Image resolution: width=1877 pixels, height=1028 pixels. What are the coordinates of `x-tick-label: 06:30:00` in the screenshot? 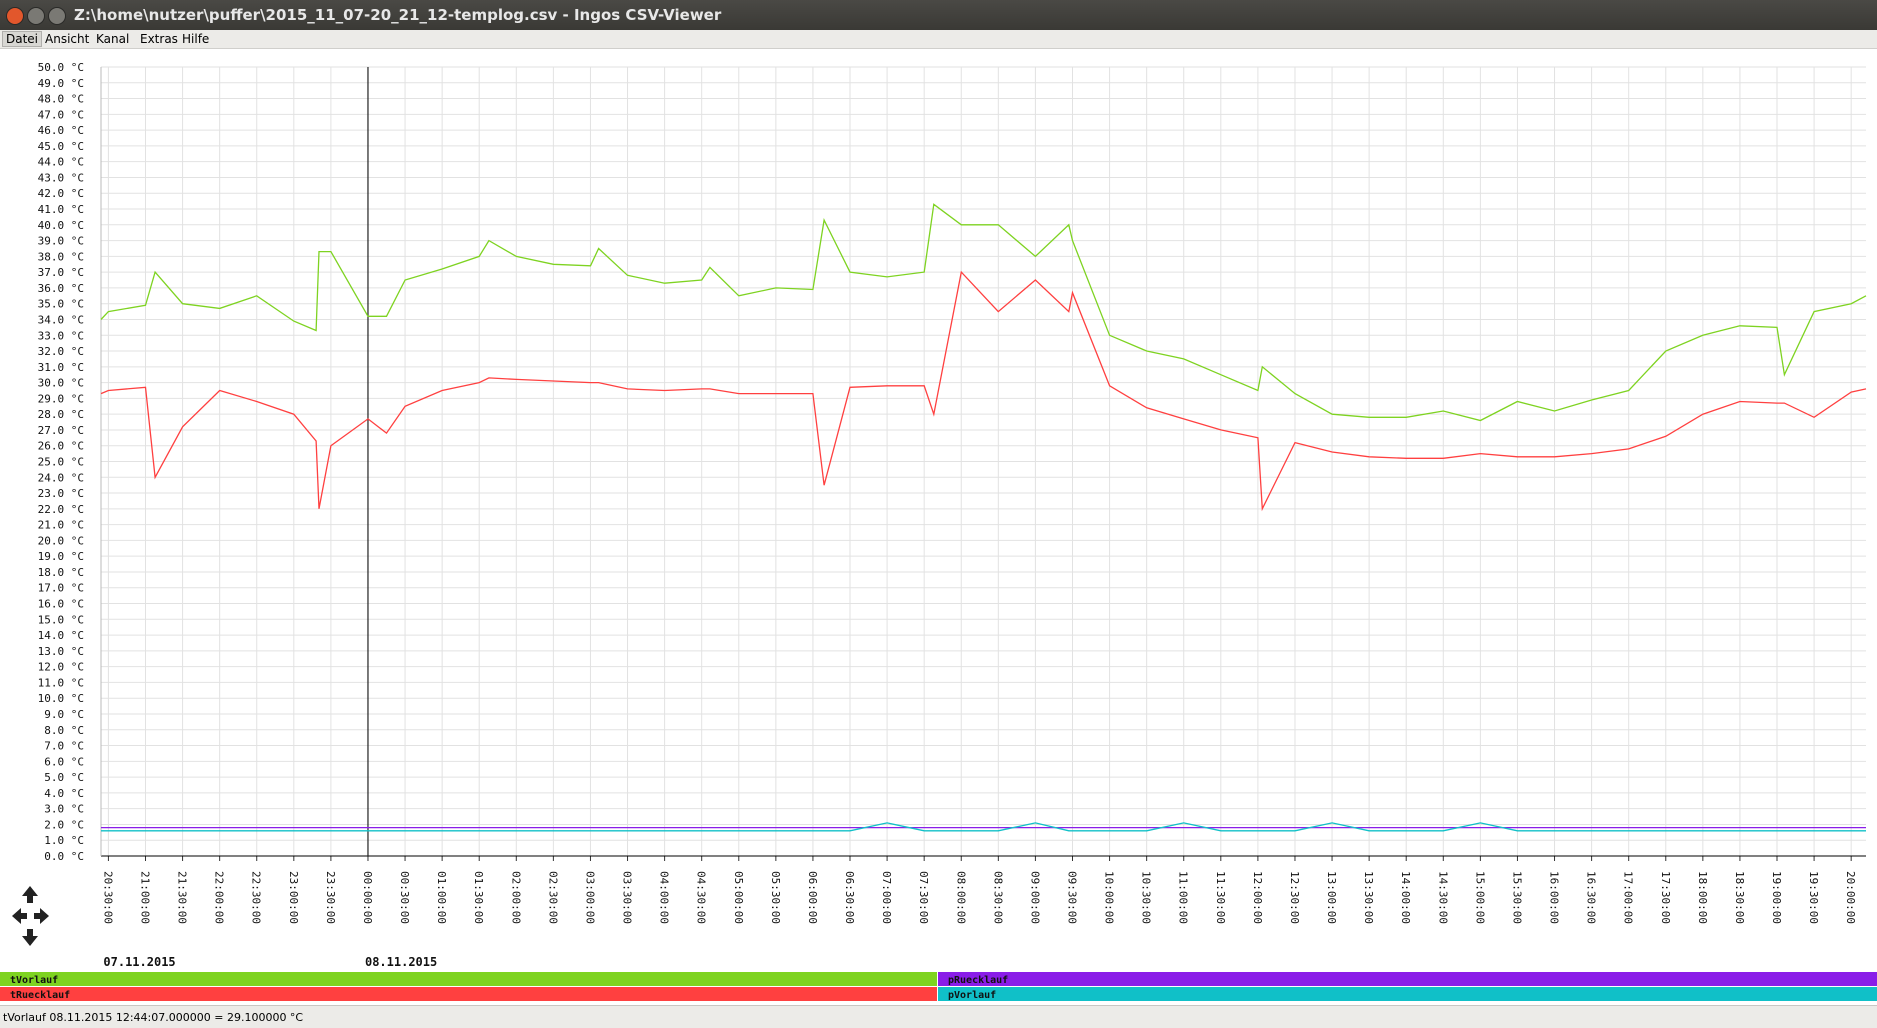 It's located at (849, 897).